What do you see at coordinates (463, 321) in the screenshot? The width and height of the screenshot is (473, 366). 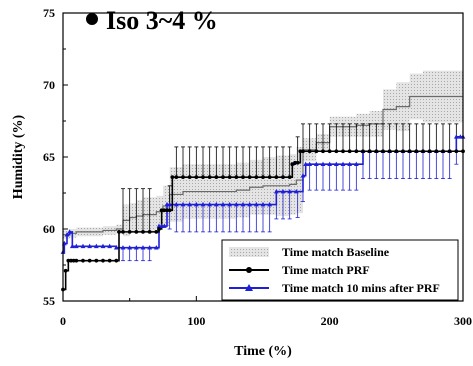 I see `x-tick-label: 300` at bounding box center [463, 321].